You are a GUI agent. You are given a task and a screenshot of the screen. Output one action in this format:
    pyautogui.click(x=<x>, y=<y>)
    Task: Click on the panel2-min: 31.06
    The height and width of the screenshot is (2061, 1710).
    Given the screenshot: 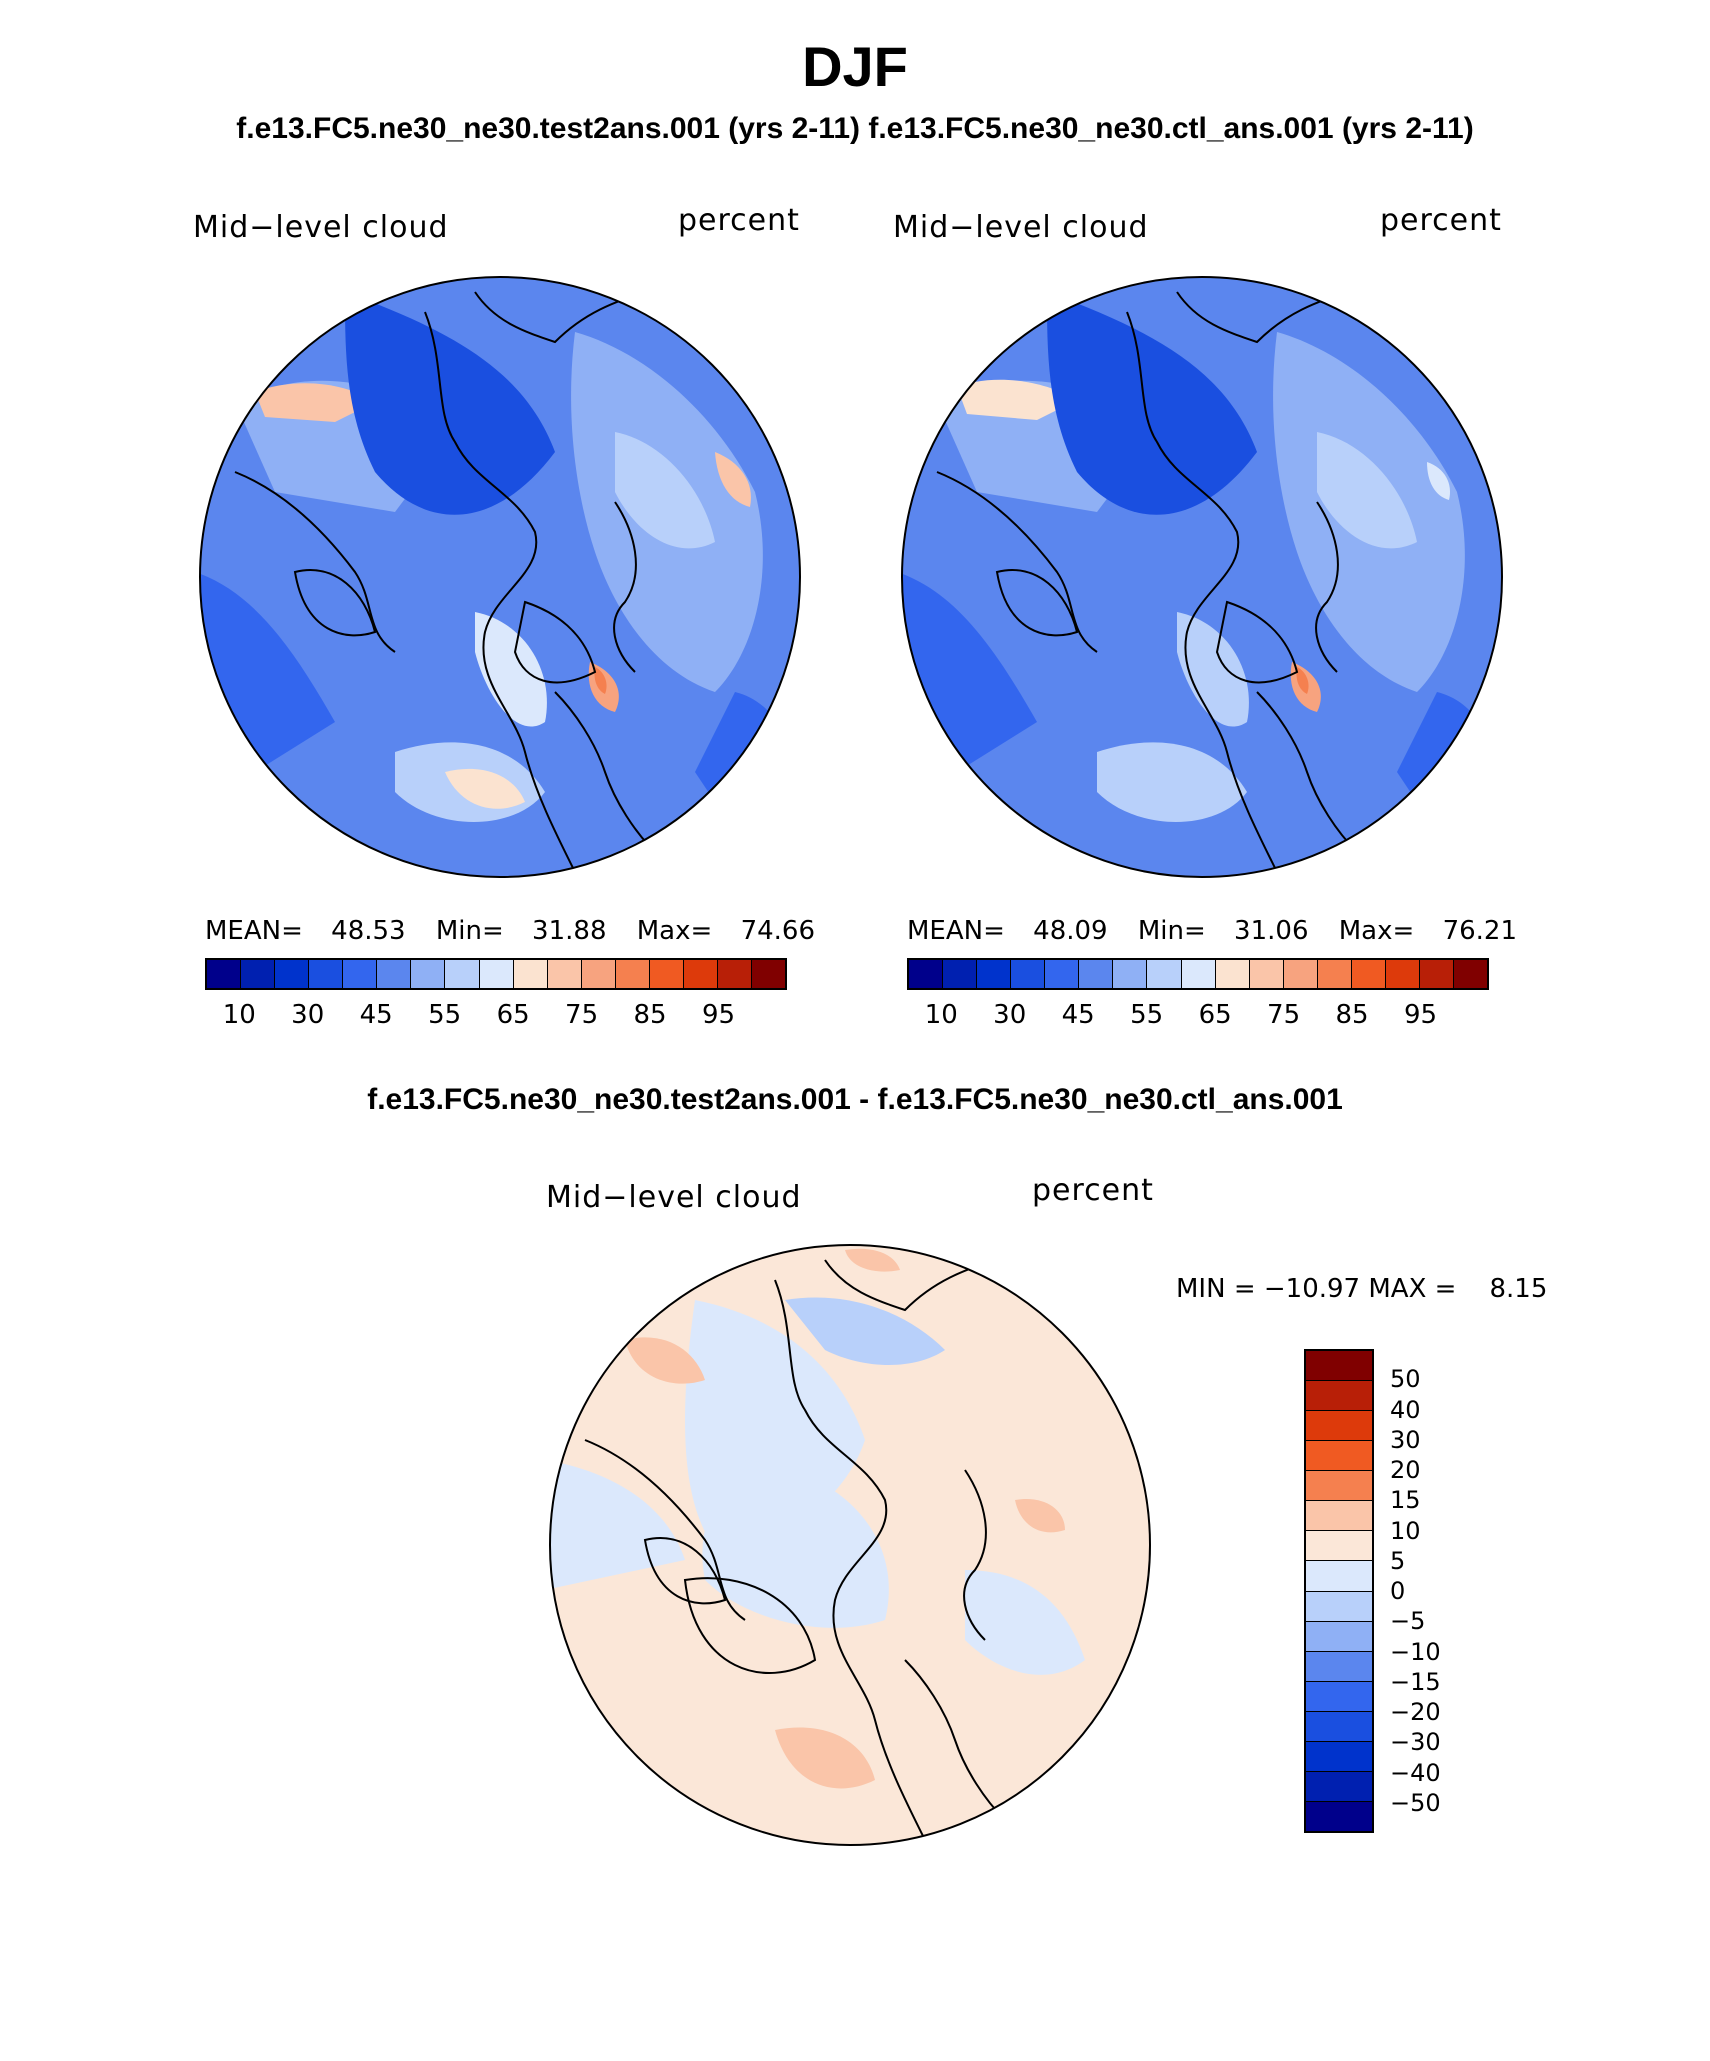 What is the action you would take?
    pyautogui.click(x=1271, y=931)
    